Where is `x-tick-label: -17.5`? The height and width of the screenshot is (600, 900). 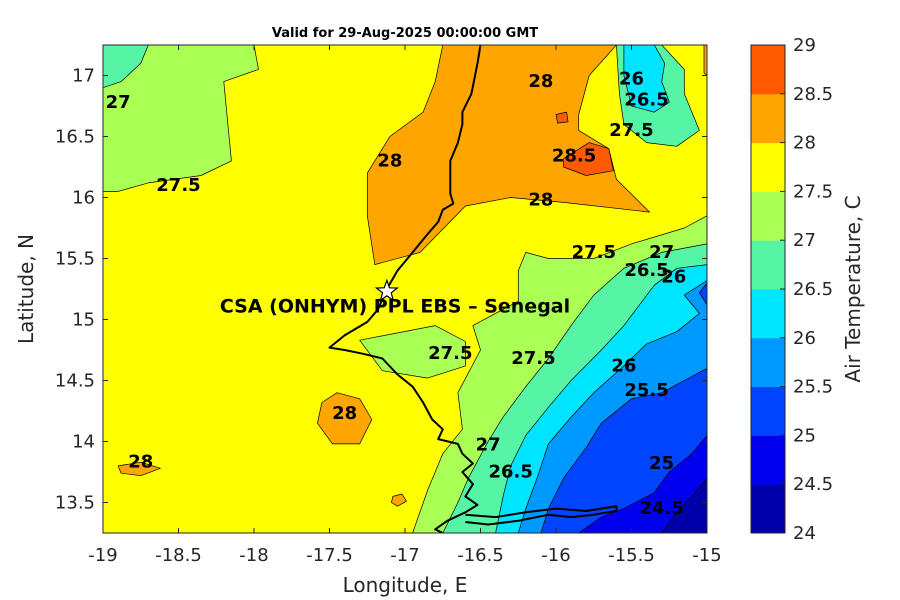
x-tick-label: -17.5 is located at coordinates (329, 555).